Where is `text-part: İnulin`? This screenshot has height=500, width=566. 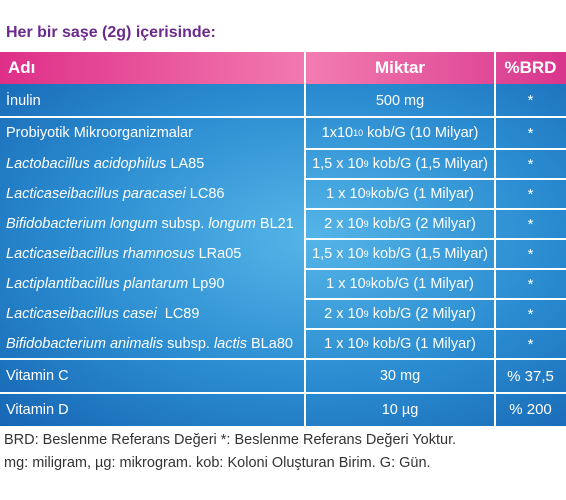 text-part: İnulin is located at coordinates (23, 100).